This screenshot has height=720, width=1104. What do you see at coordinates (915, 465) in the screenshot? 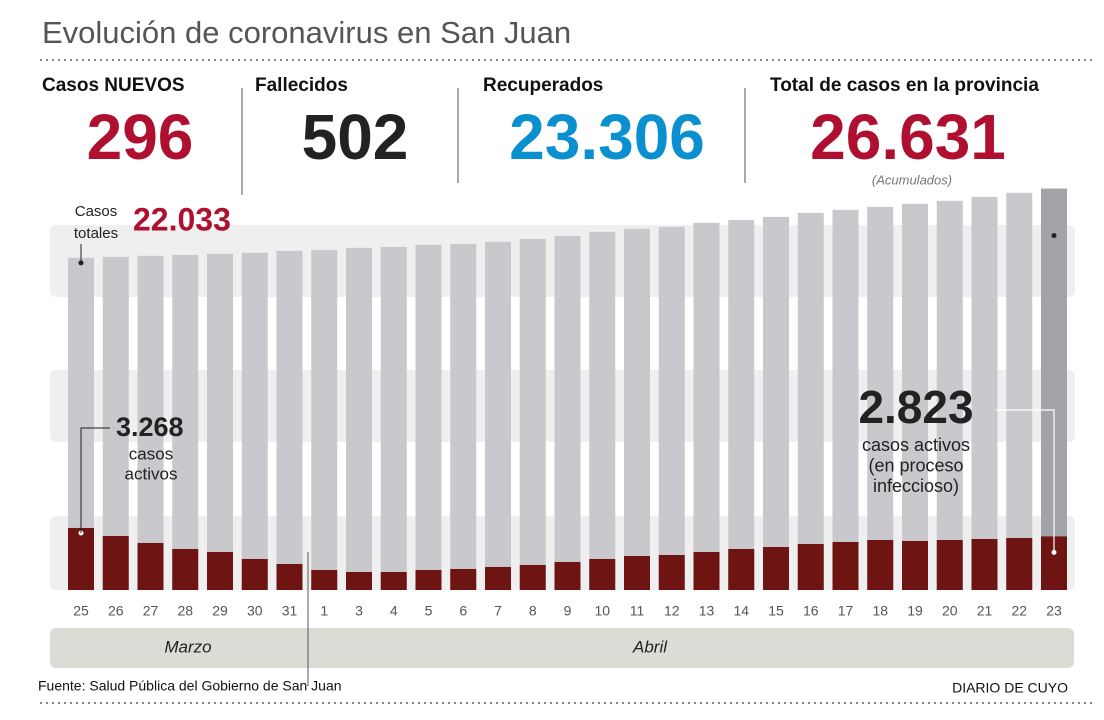
I see `annotation: (en proceso` at bounding box center [915, 465].